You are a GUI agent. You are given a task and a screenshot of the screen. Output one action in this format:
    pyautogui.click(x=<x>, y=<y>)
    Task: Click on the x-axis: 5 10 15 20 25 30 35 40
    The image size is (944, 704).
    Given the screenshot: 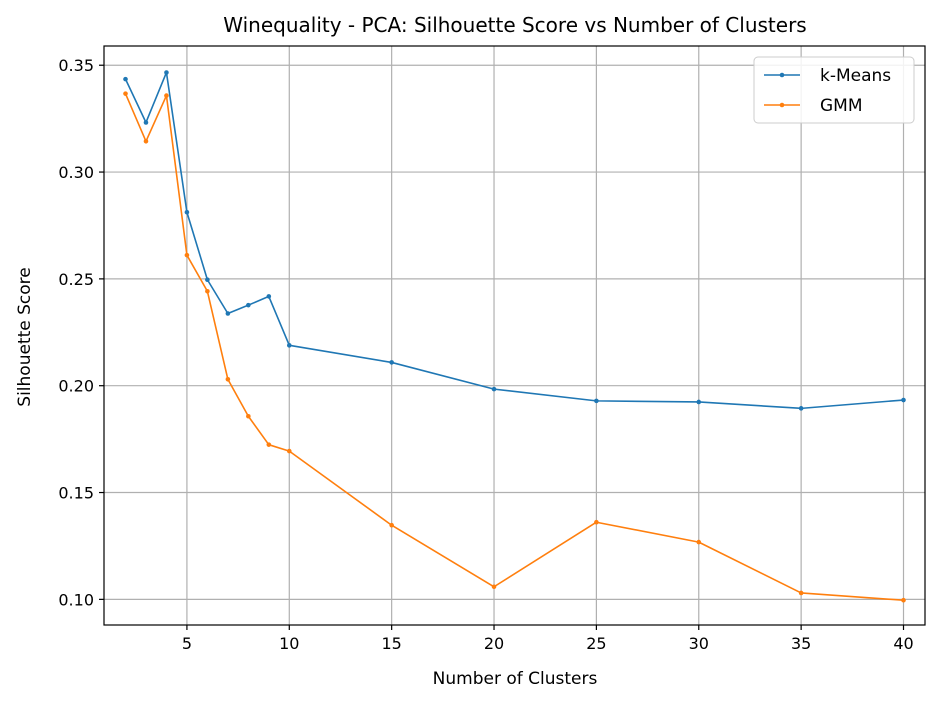 What is the action you would take?
    pyautogui.click(x=548, y=639)
    